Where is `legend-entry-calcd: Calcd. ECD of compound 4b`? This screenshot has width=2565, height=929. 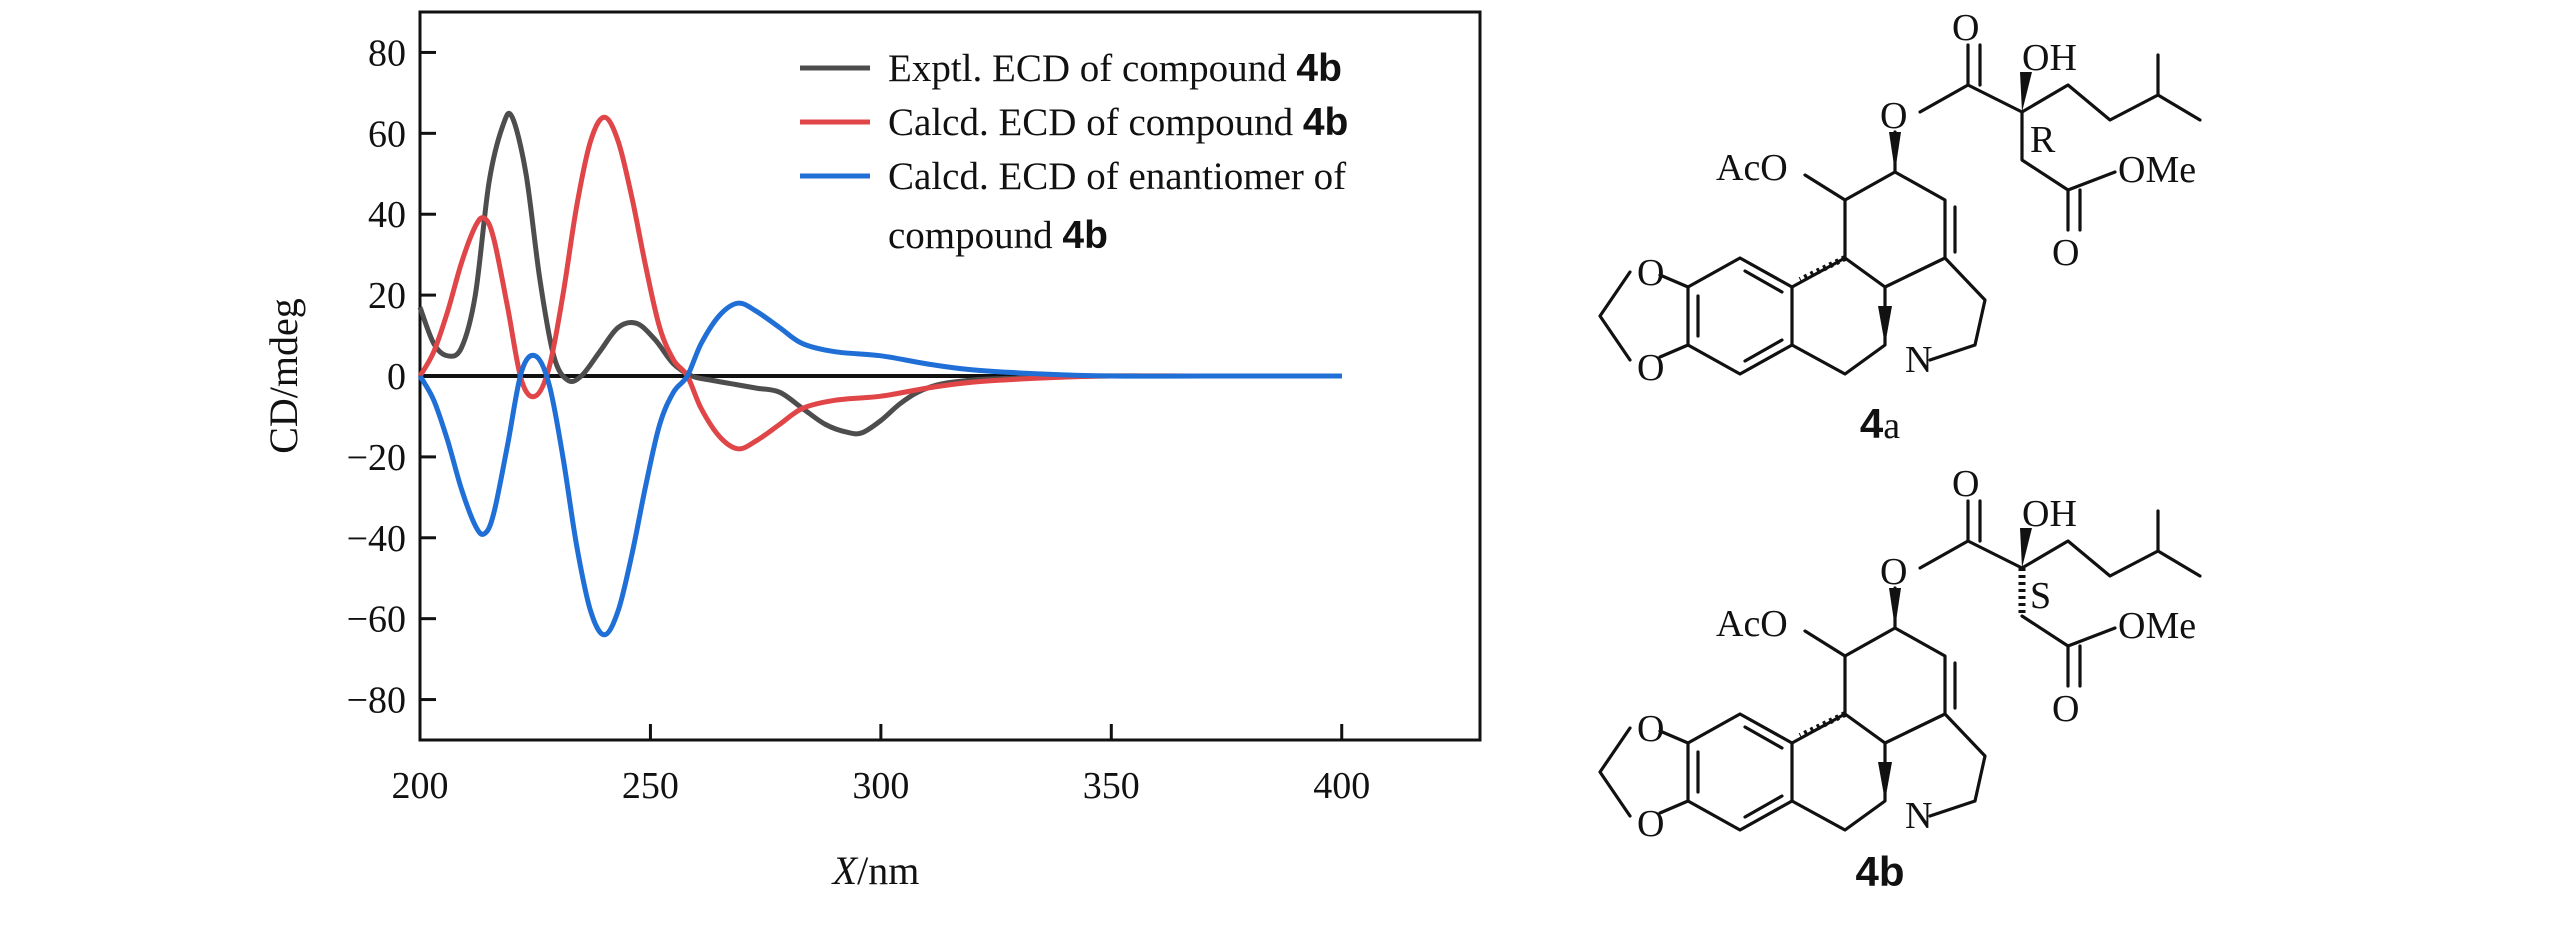
legend-entry-calcd: Calcd. ECD of compound 4b is located at coordinates (1118, 122).